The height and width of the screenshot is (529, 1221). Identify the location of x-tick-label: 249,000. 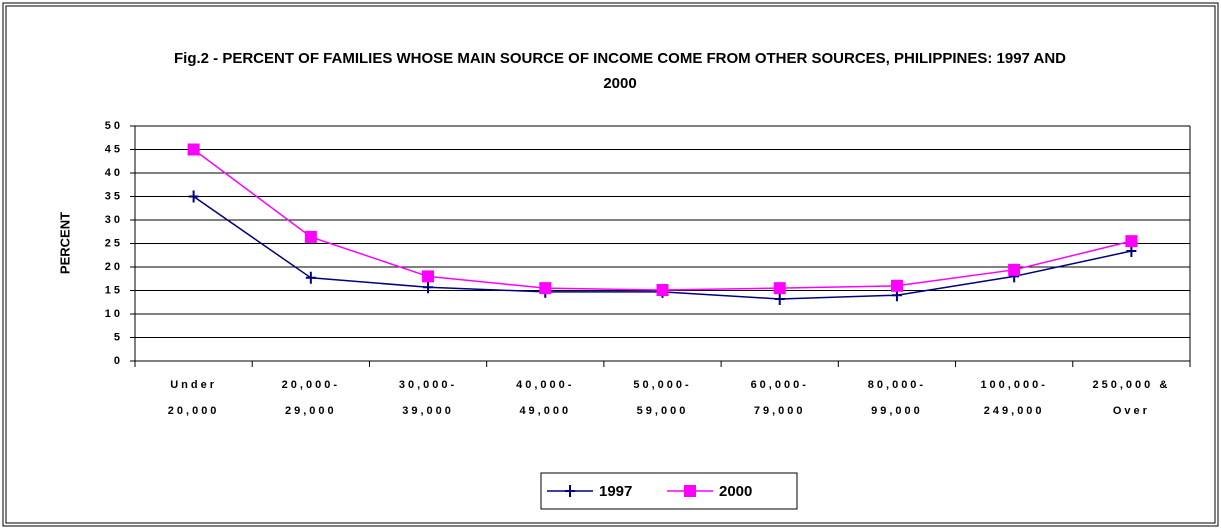
(1014, 411).